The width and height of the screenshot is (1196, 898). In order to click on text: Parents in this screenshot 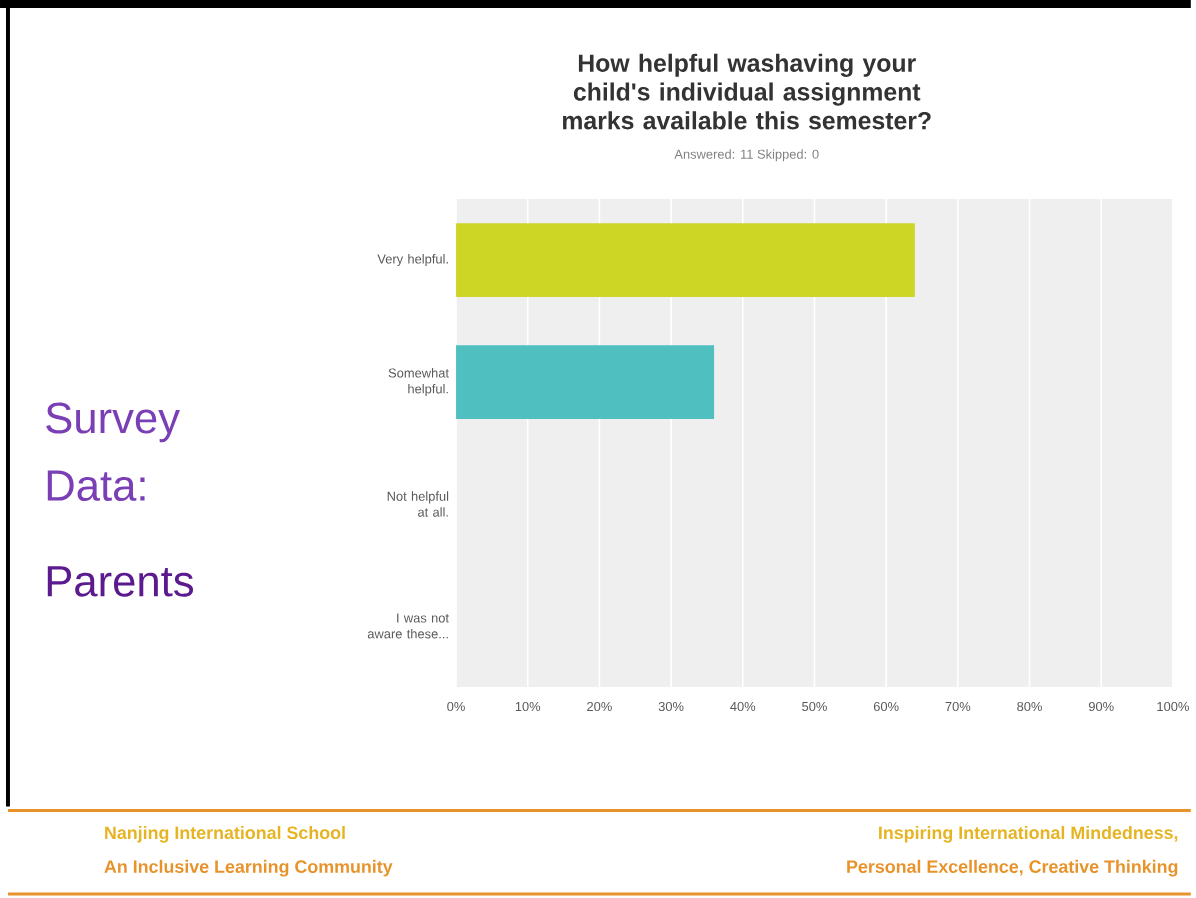, I will do `click(120, 581)`.